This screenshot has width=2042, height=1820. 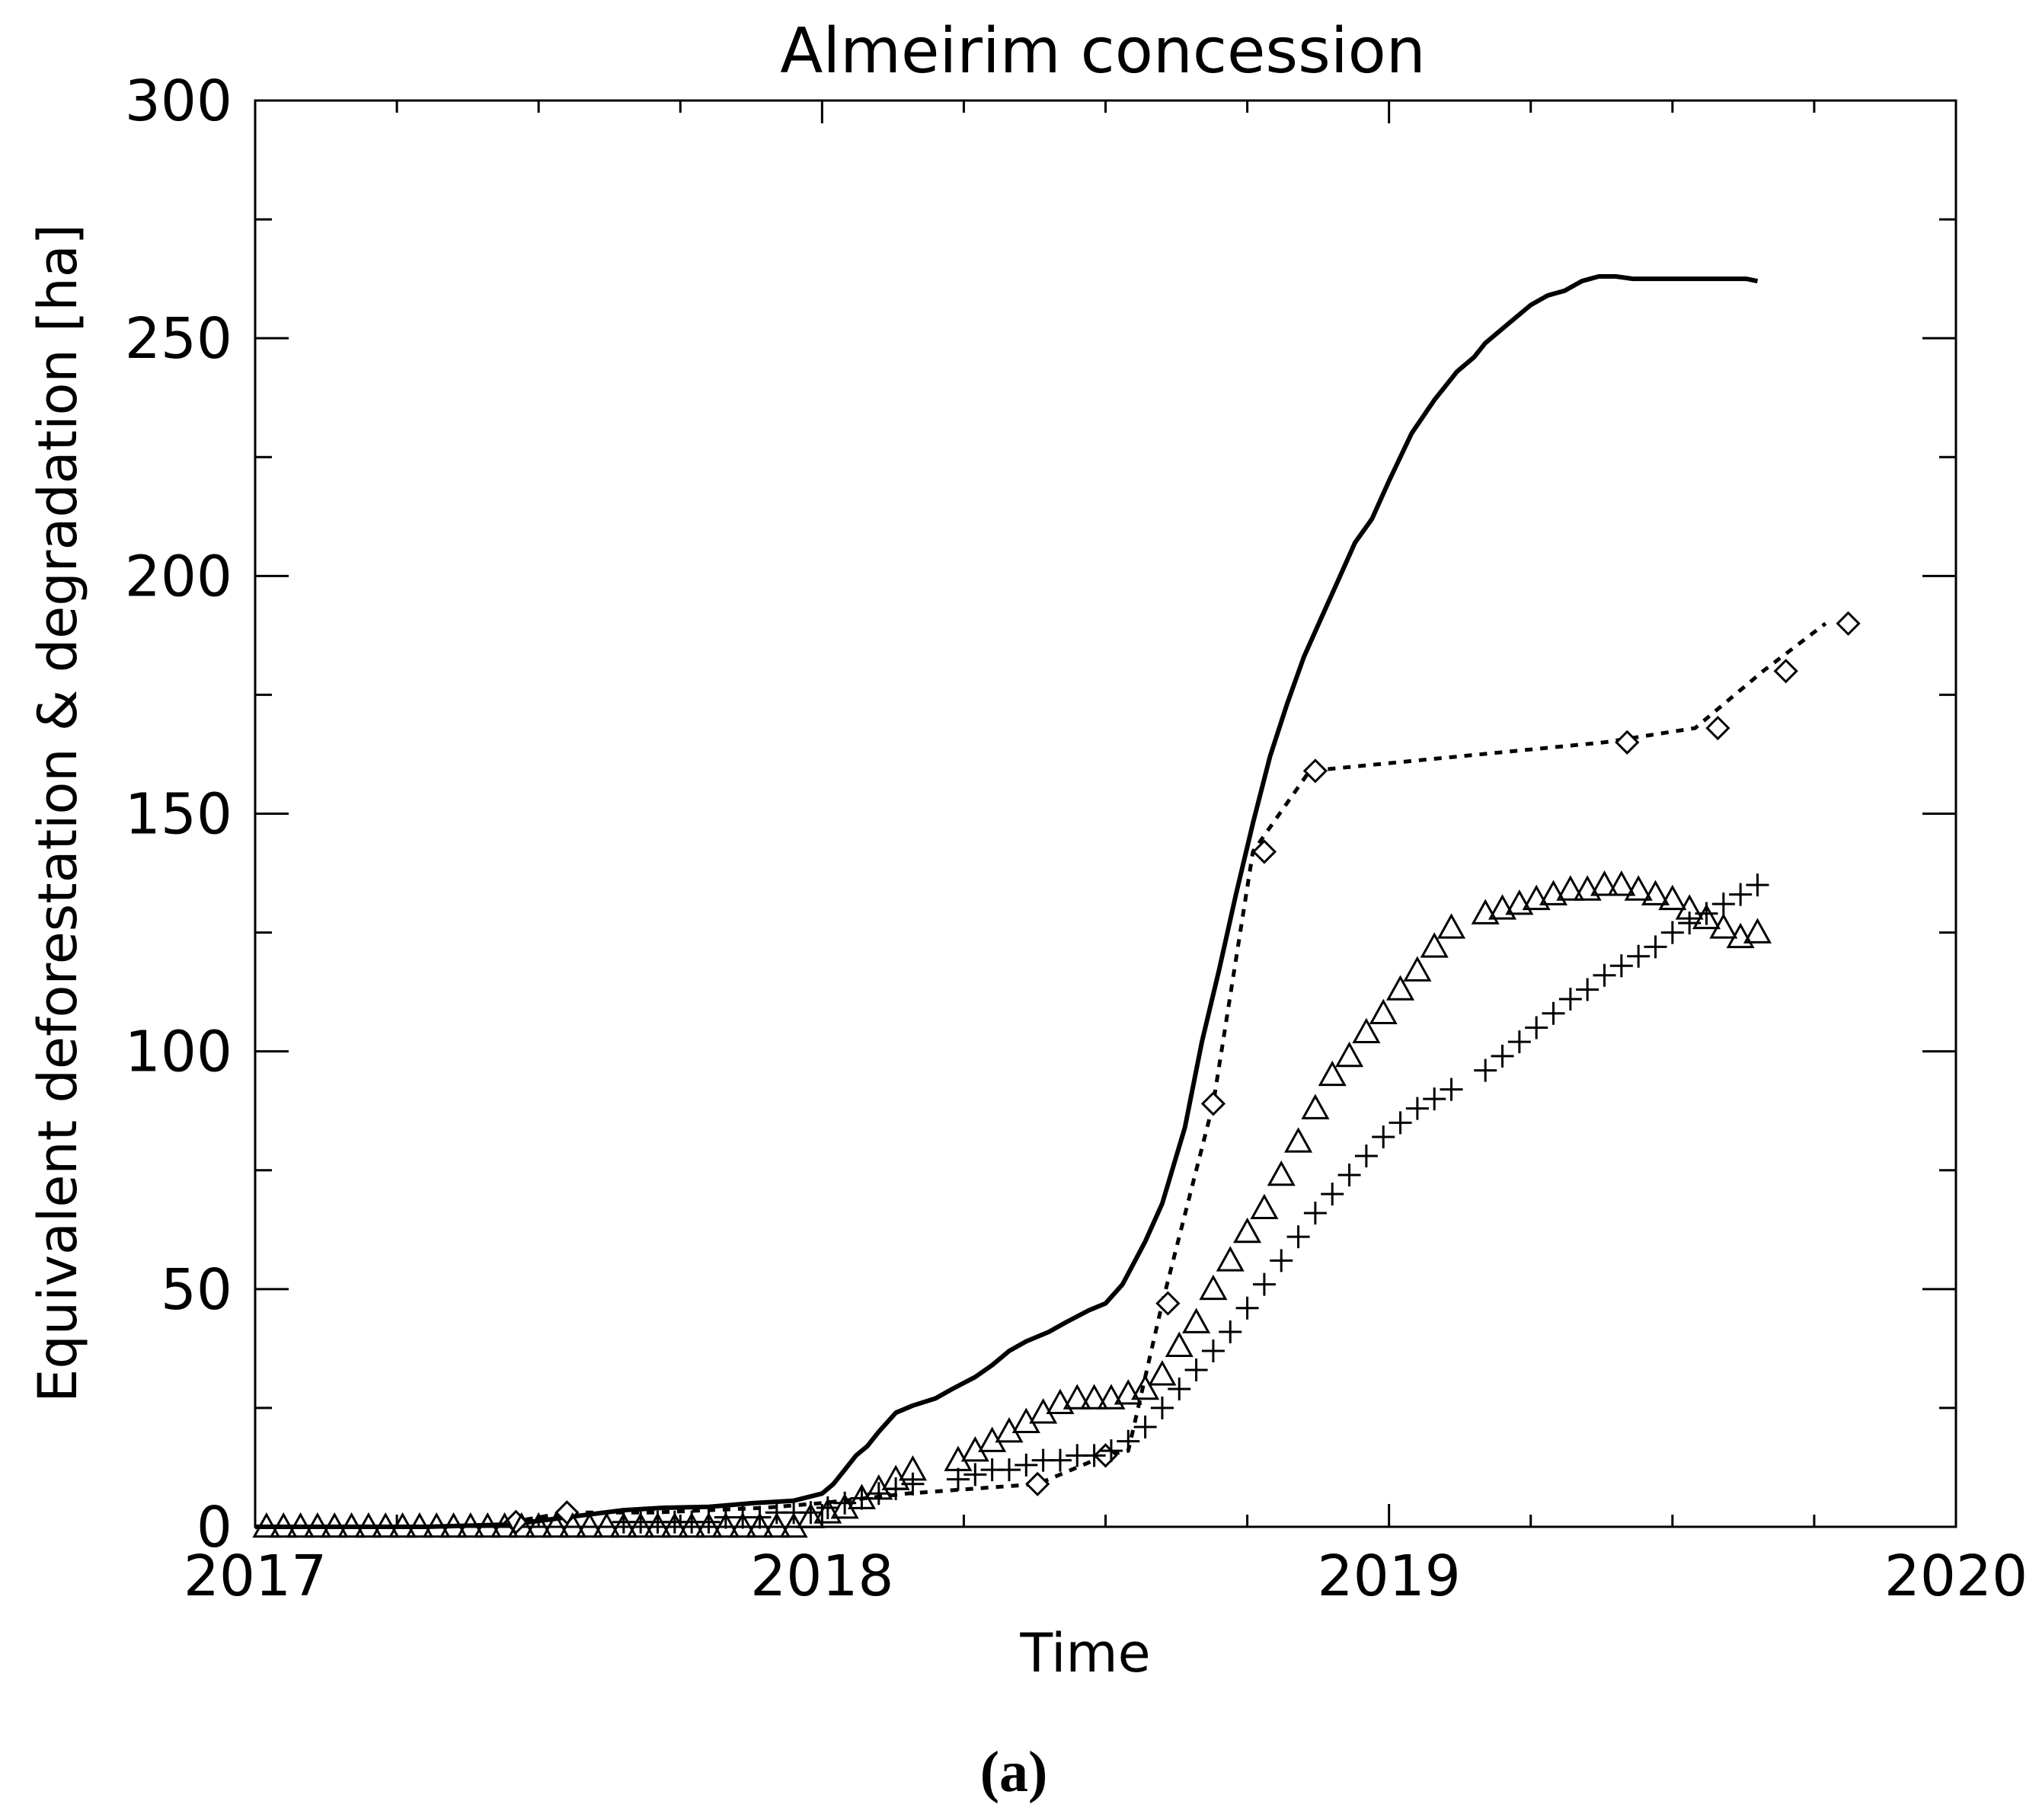 What do you see at coordinates (1014, 1772) in the screenshot?
I see `panel-label: (a)` at bounding box center [1014, 1772].